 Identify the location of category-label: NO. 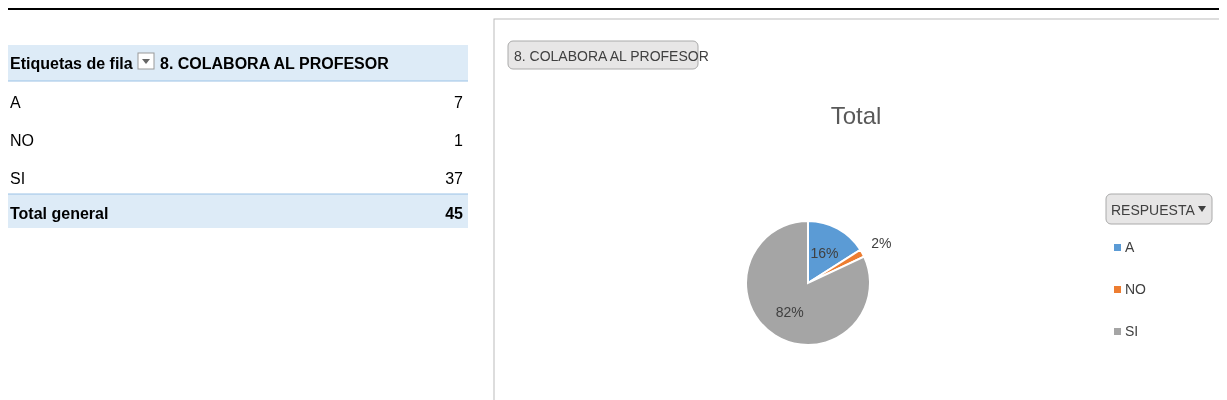
(22, 140).